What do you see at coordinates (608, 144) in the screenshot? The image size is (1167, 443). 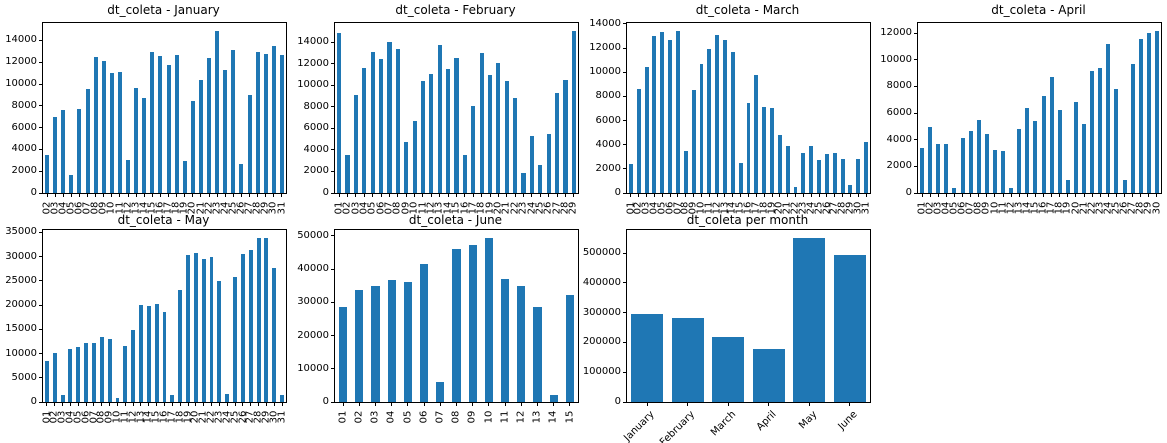 I see `y-tick-label: 4000` at bounding box center [608, 144].